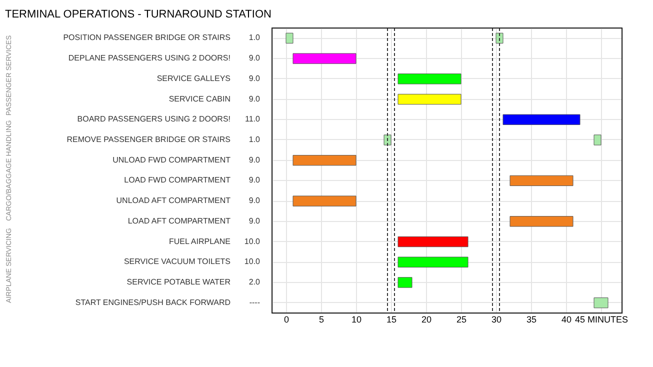 The image size is (653, 367). What do you see at coordinates (146, 37) in the screenshot?
I see `y-tick-label: POSITION PASSENGER BRIDGE OR STAIRS` at bounding box center [146, 37].